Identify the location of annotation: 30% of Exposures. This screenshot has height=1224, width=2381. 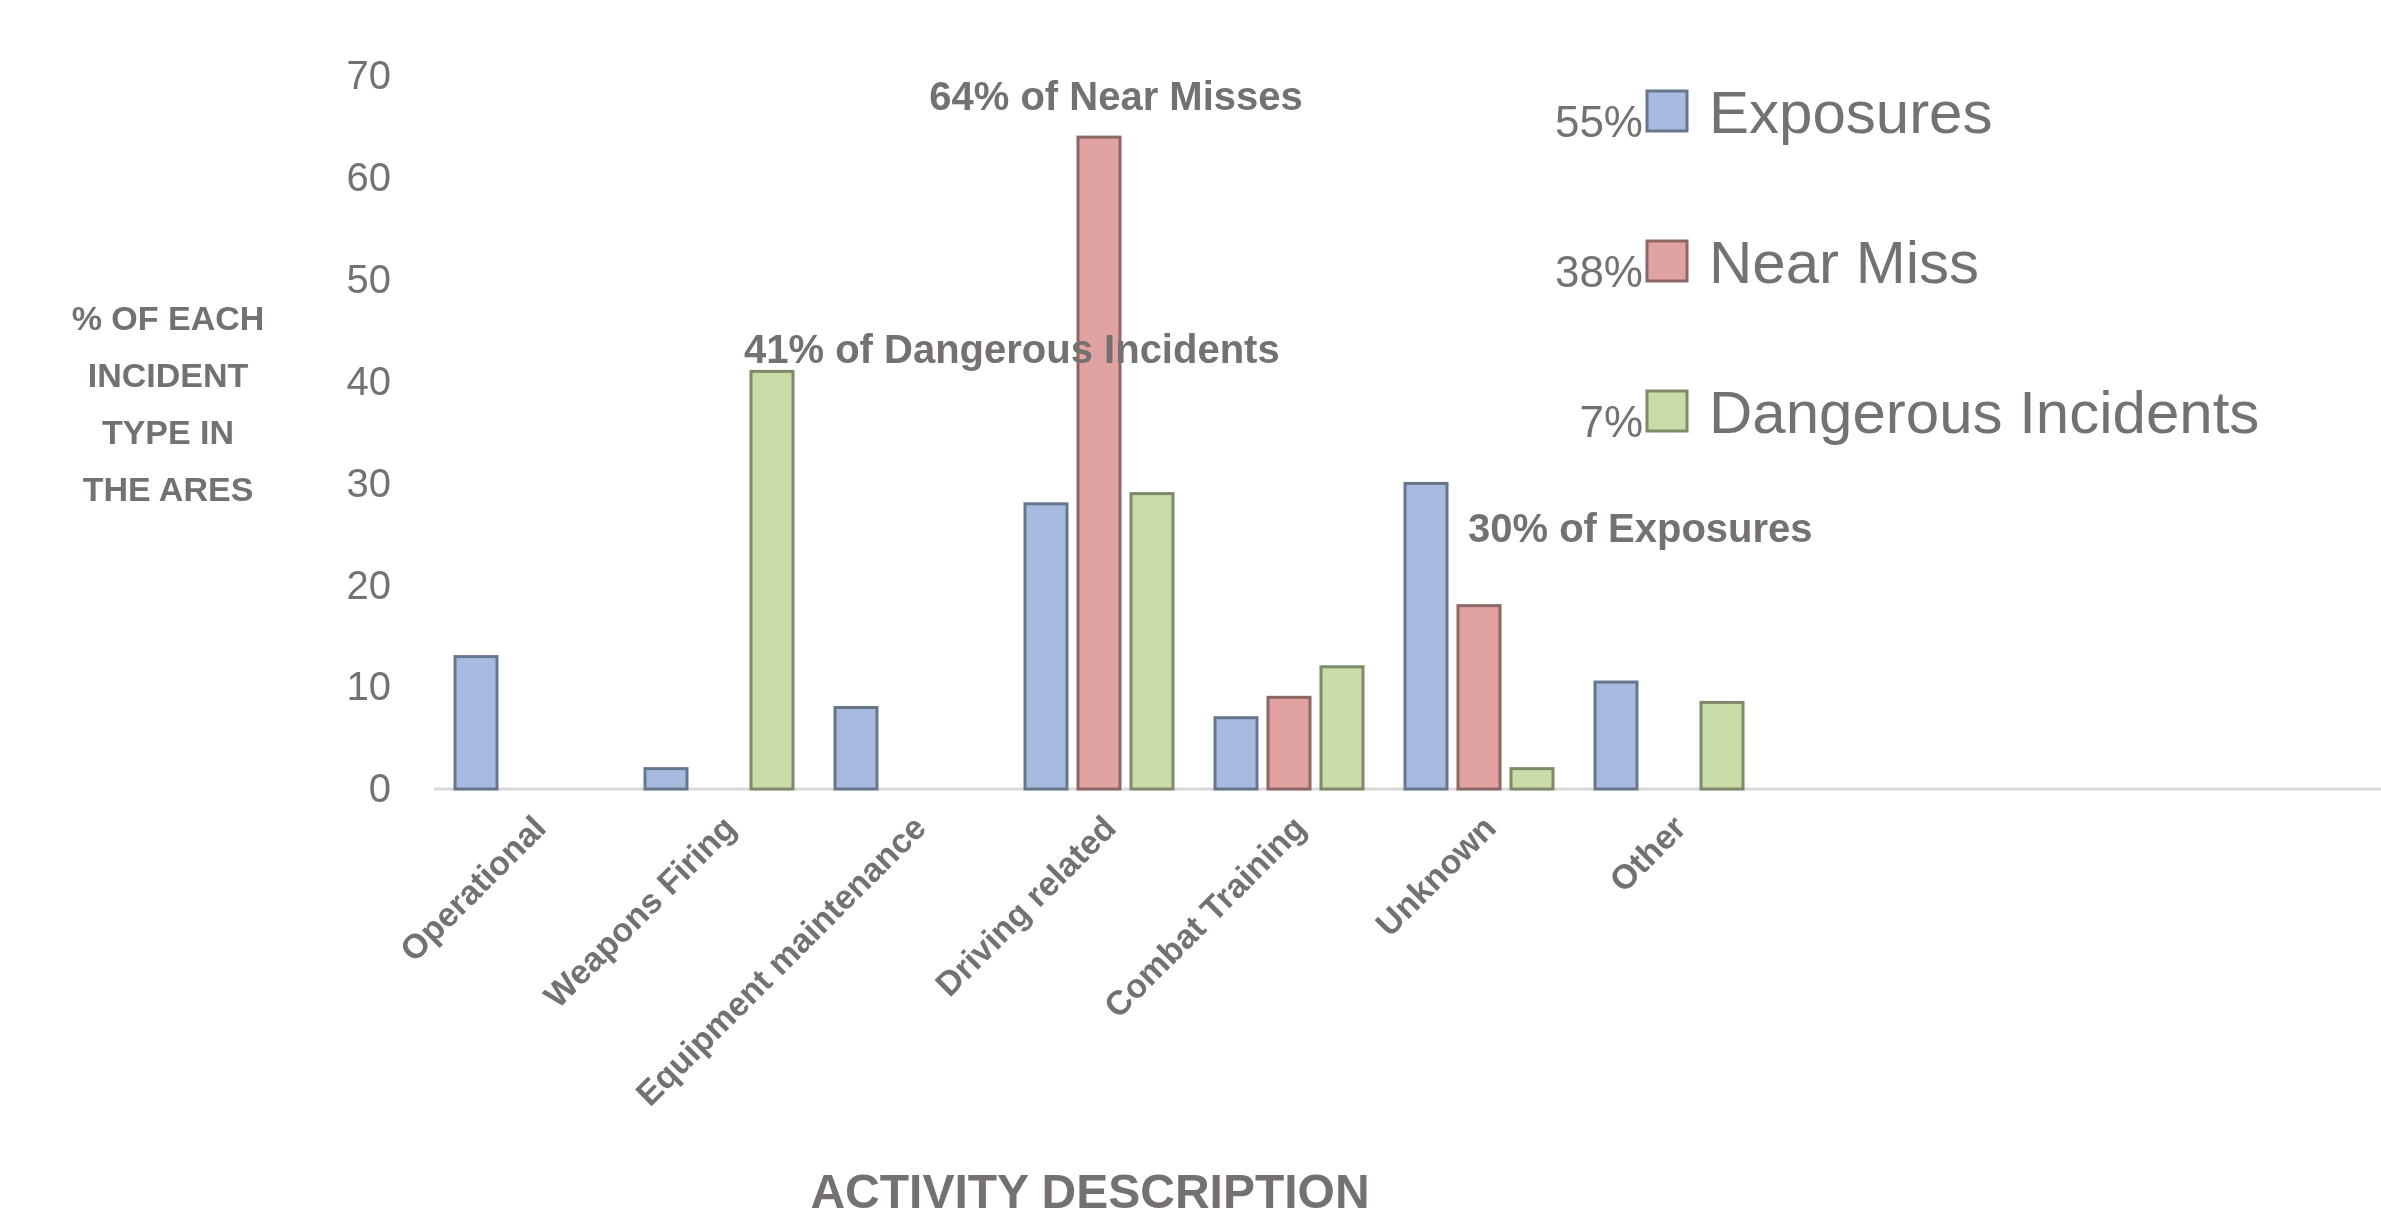
(1640, 528).